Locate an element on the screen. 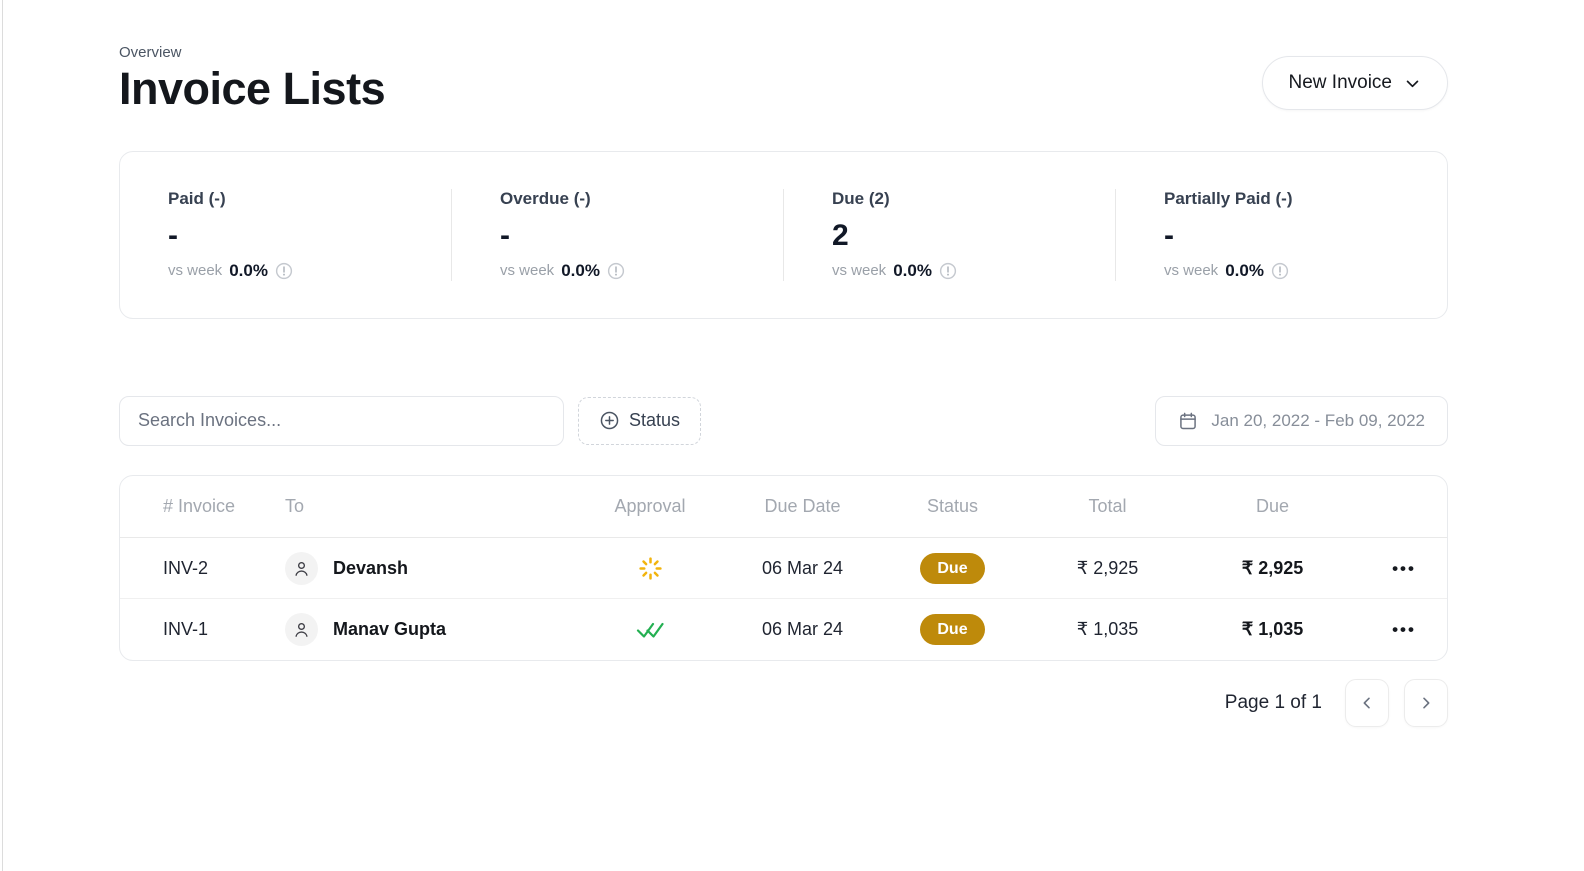 The image size is (1584, 871). chevron-down-icon is located at coordinates (1412, 83).